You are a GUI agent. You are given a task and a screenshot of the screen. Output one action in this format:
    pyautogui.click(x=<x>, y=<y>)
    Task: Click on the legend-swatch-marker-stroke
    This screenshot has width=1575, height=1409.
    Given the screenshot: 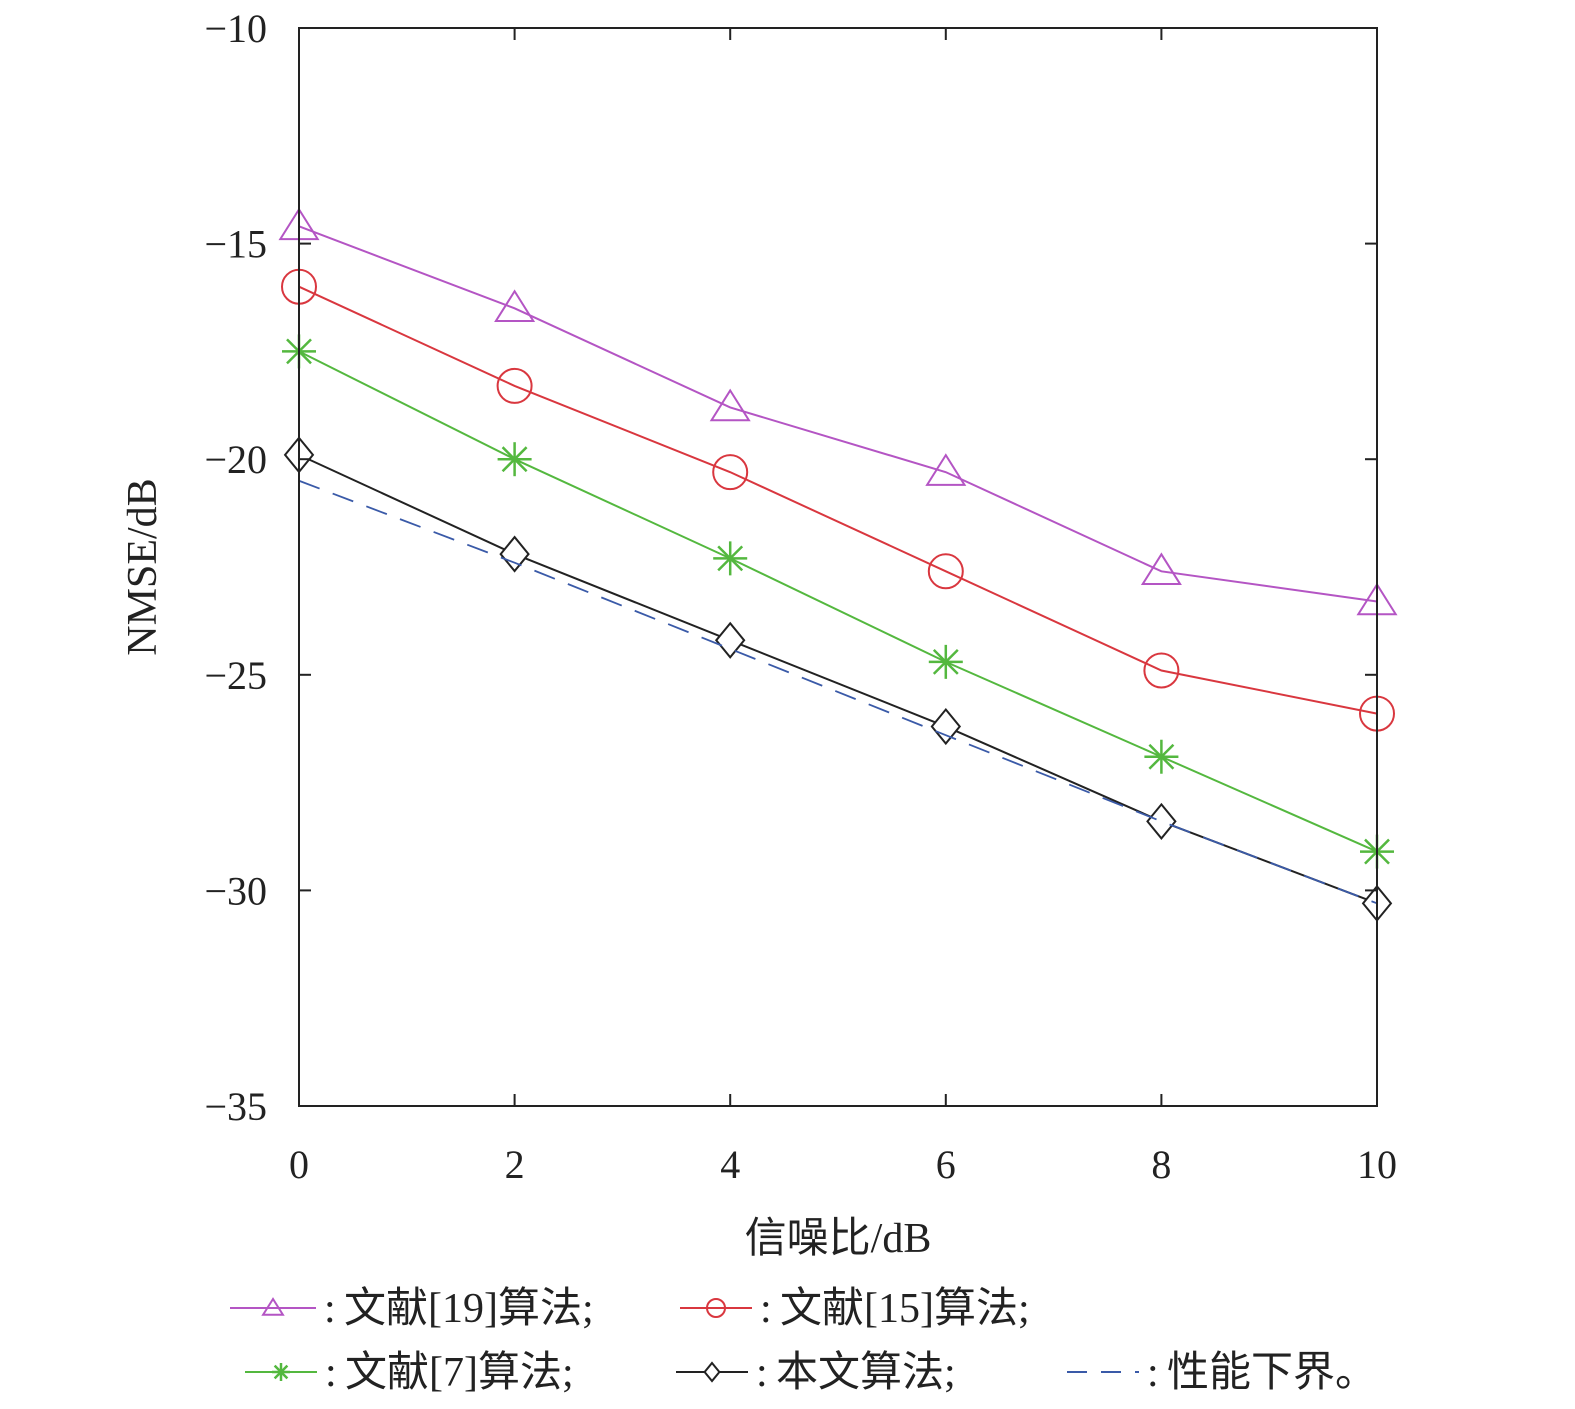 What is the action you would take?
    pyautogui.click(x=281, y=1372)
    